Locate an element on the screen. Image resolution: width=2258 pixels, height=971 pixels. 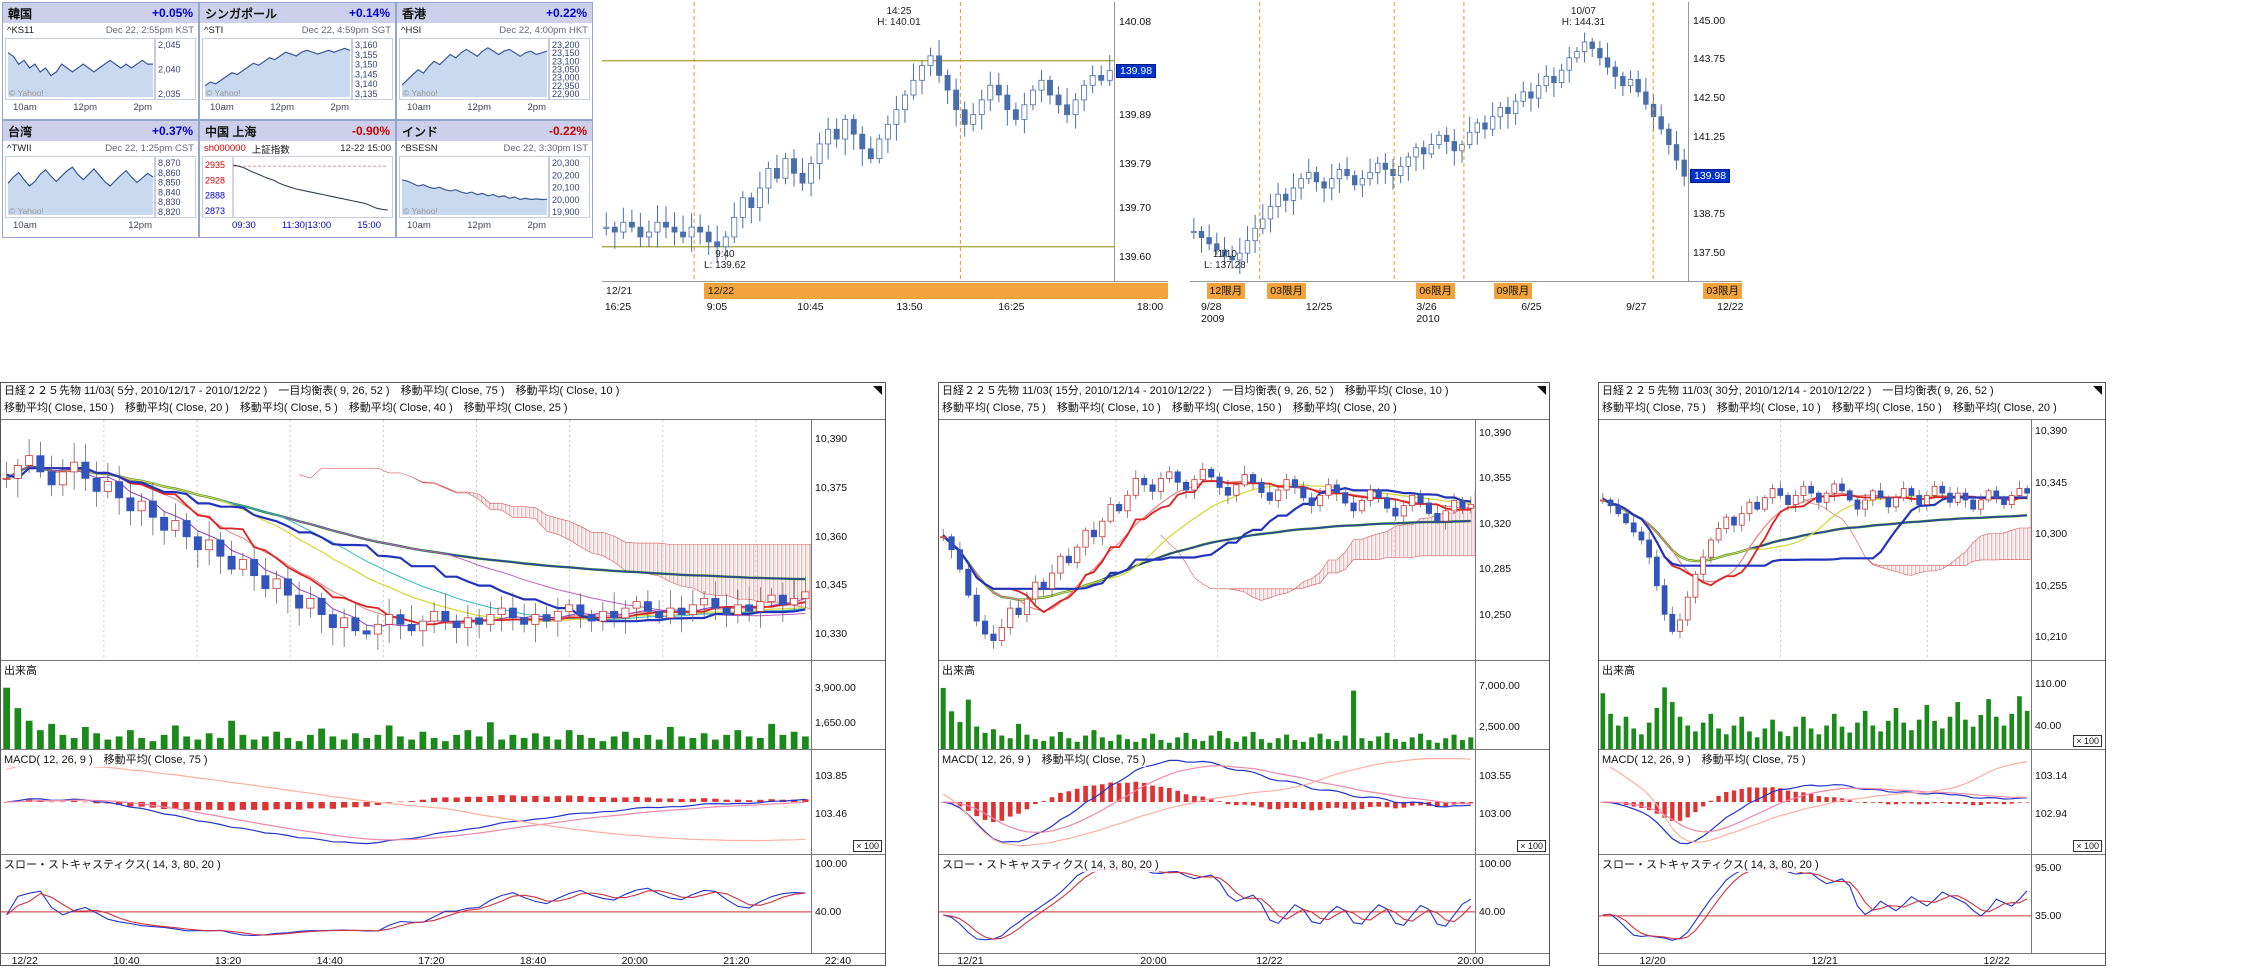
intraday-sparkline: 2,045 2,040 2,035 © Yahoo! is located at coordinates (100, 69).